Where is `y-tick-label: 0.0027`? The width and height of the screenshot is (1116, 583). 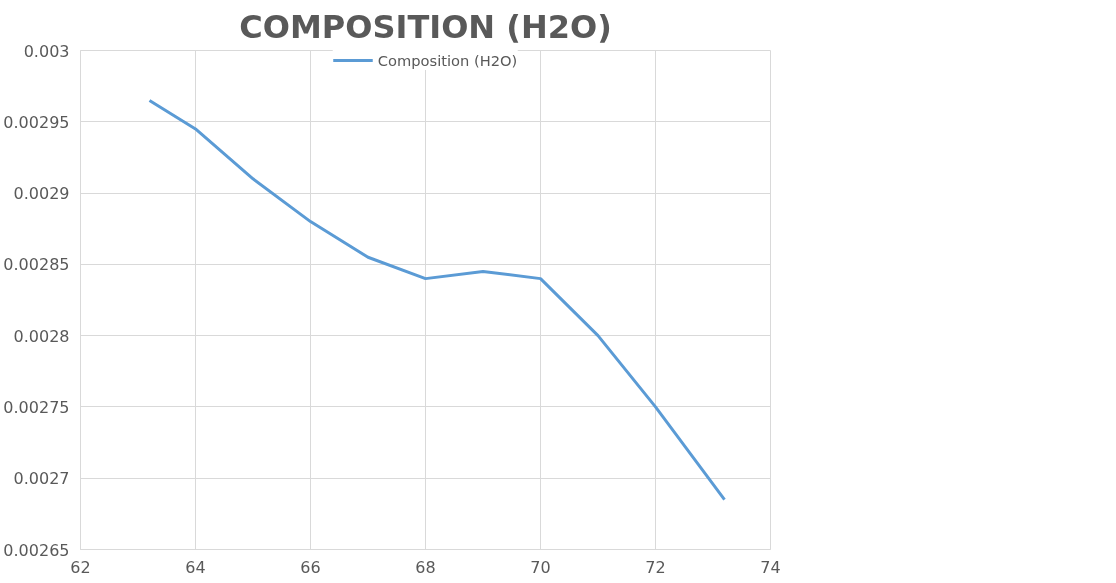 y-tick-label: 0.0027 is located at coordinates (41, 479).